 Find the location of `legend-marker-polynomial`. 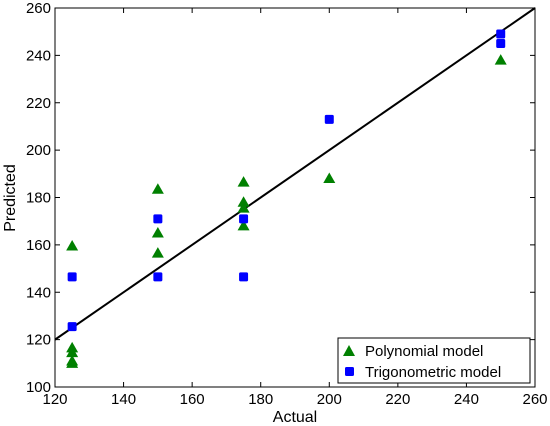

legend-marker-polynomial is located at coordinates (349, 350).